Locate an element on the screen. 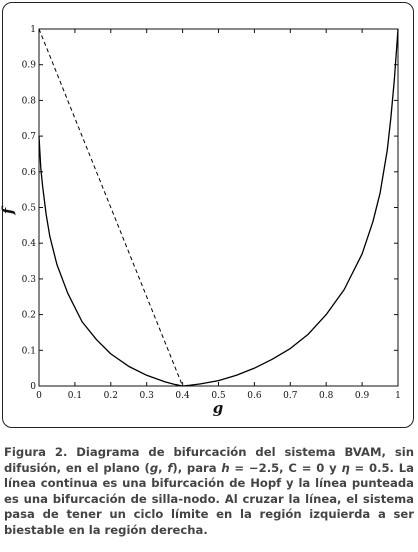 This screenshot has width=418, height=552. x-tick-label: 0.6 is located at coordinates (254, 396).